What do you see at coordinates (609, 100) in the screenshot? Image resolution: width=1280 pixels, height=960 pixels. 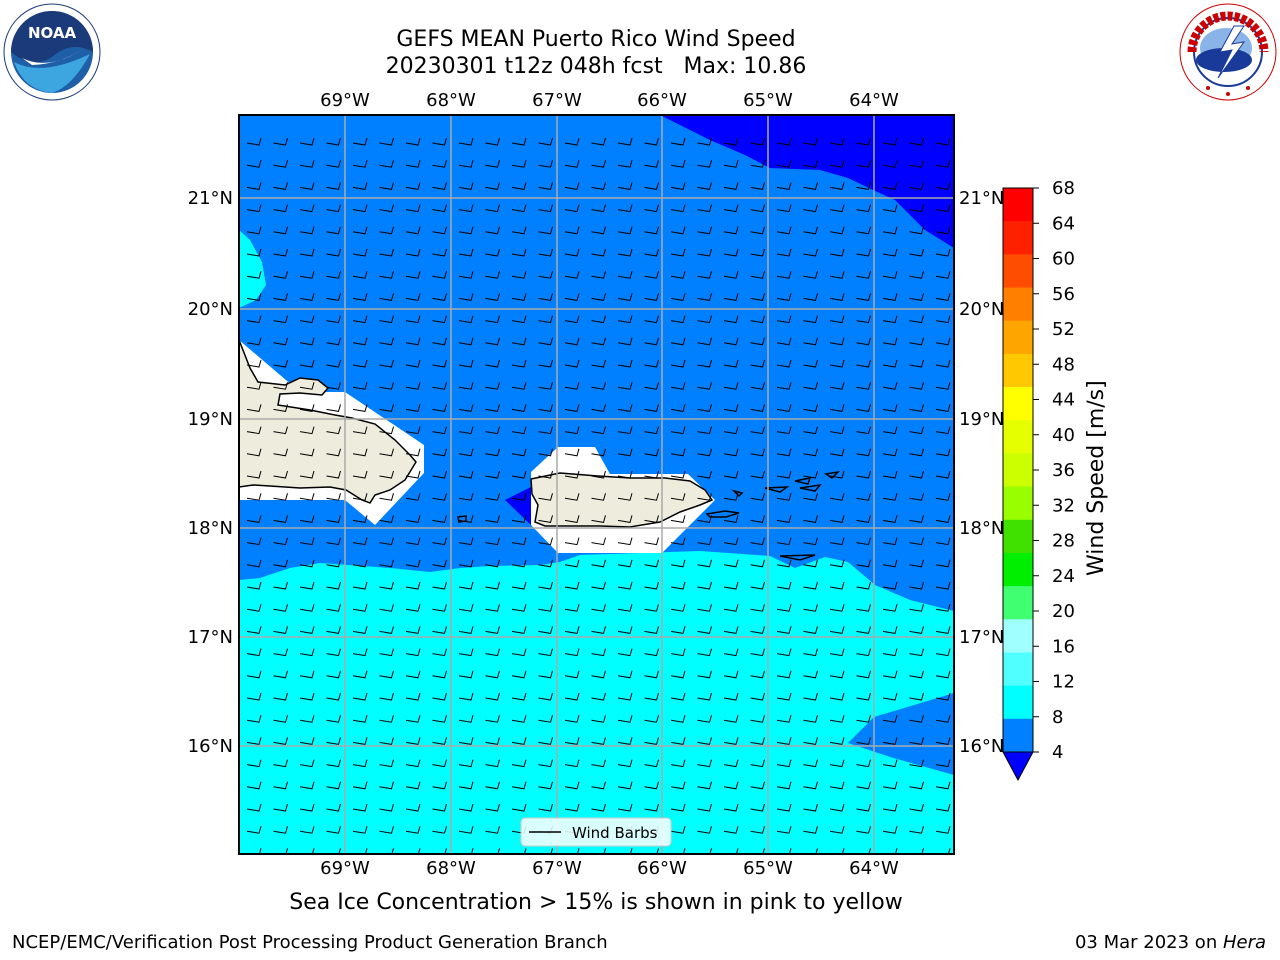 I see `lon-labels-top: 69°W 68°W 67°W 66°W 65°W 64°W` at bounding box center [609, 100].